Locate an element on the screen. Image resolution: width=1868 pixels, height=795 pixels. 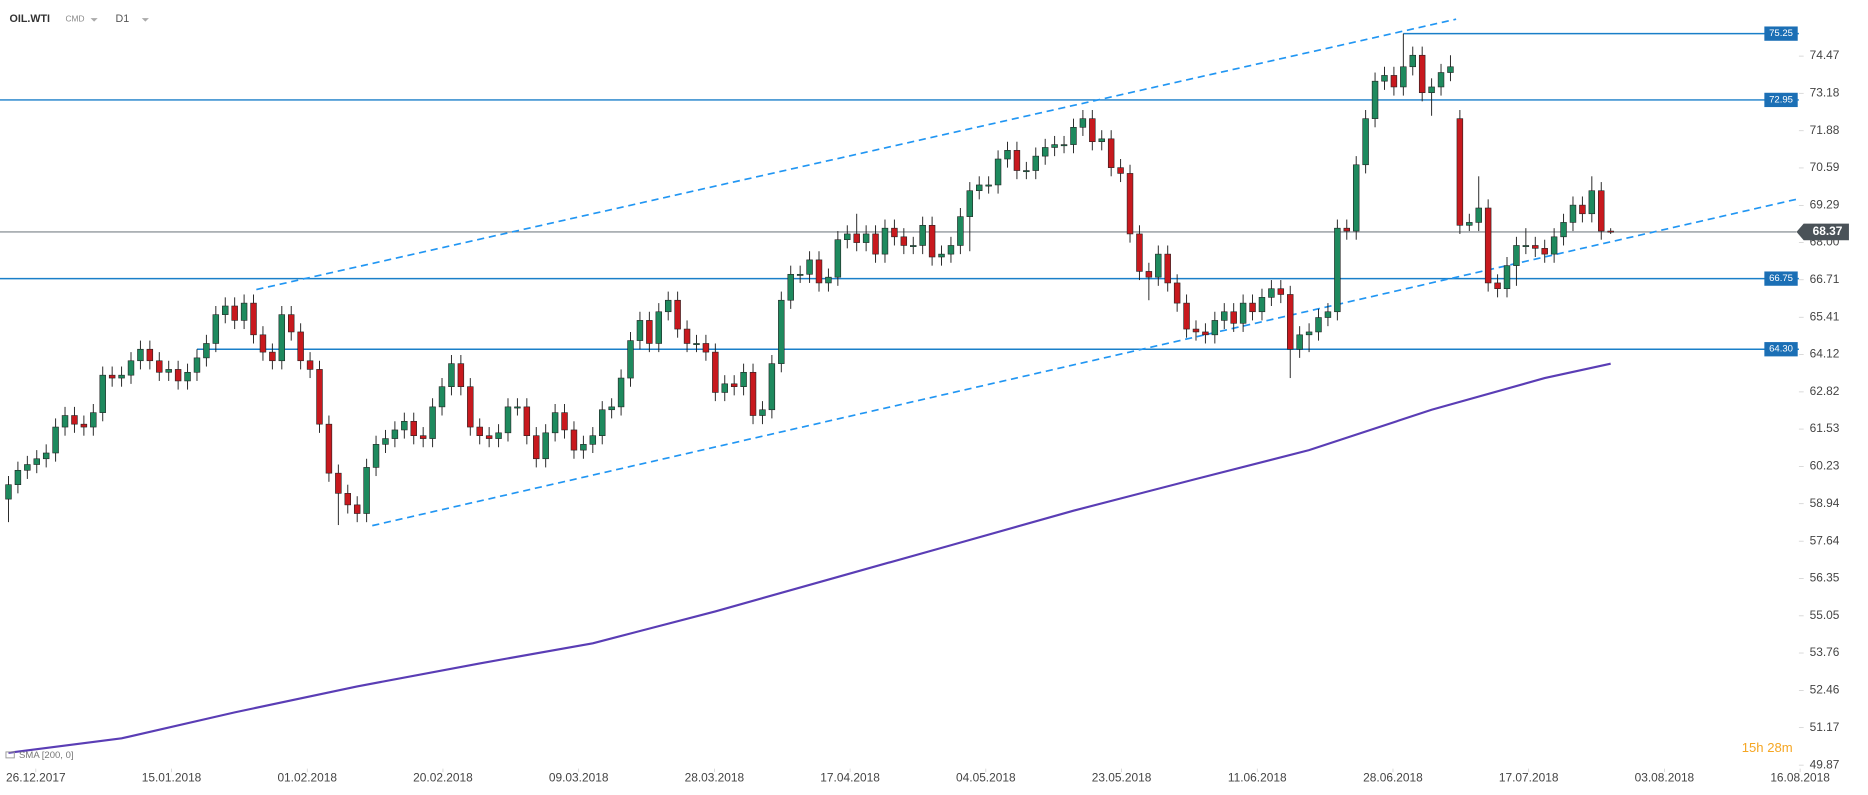
x-tick-label: 11.06.2018 is located at coordinates (1257, 777).